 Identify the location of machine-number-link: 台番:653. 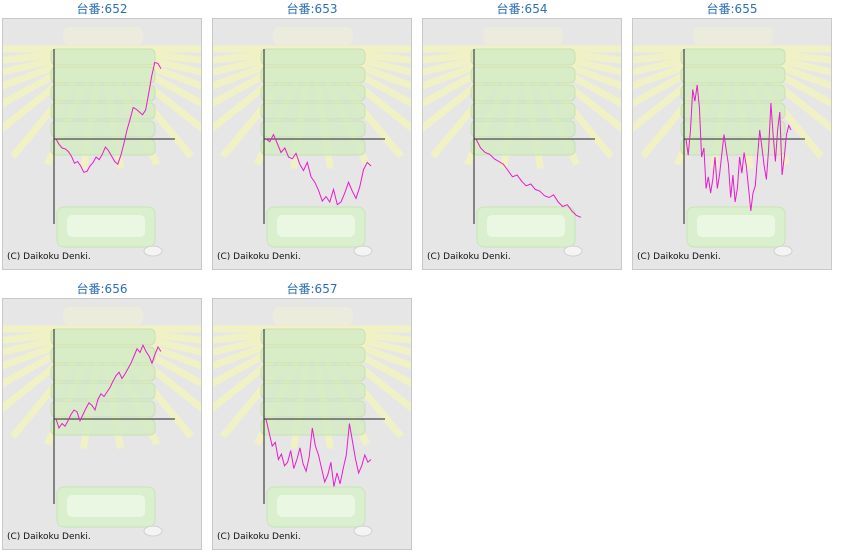
(312, 9).